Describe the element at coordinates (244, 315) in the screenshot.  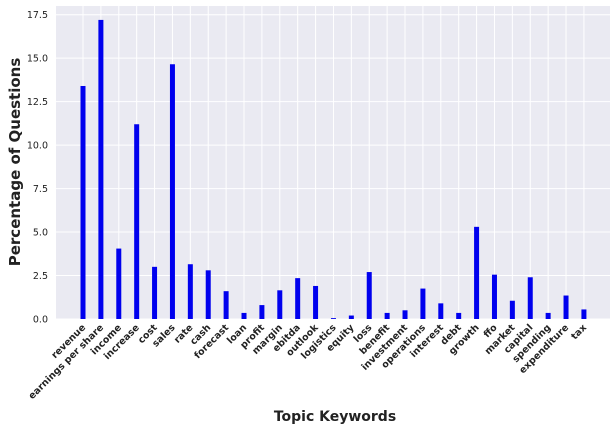
I see `bar-loan` at that location.